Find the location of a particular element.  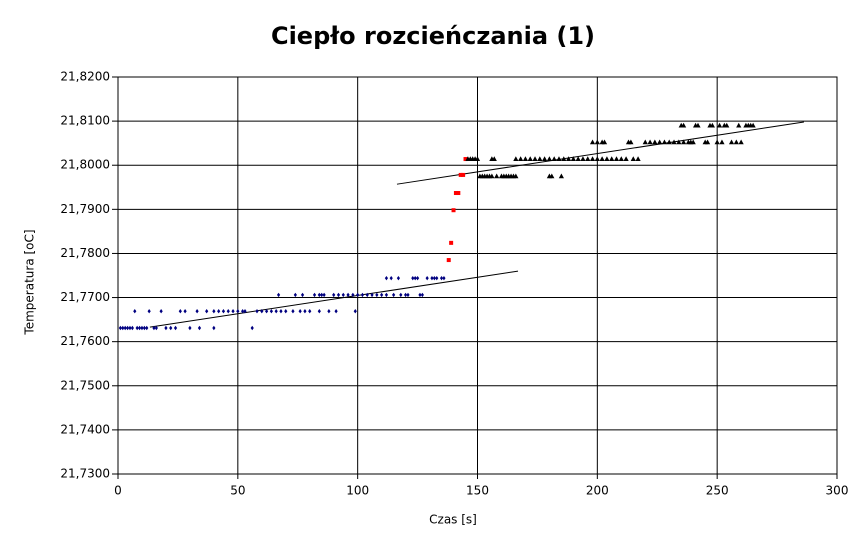

y-tick-label: 21,7700 is located at coordinates (85, 297).